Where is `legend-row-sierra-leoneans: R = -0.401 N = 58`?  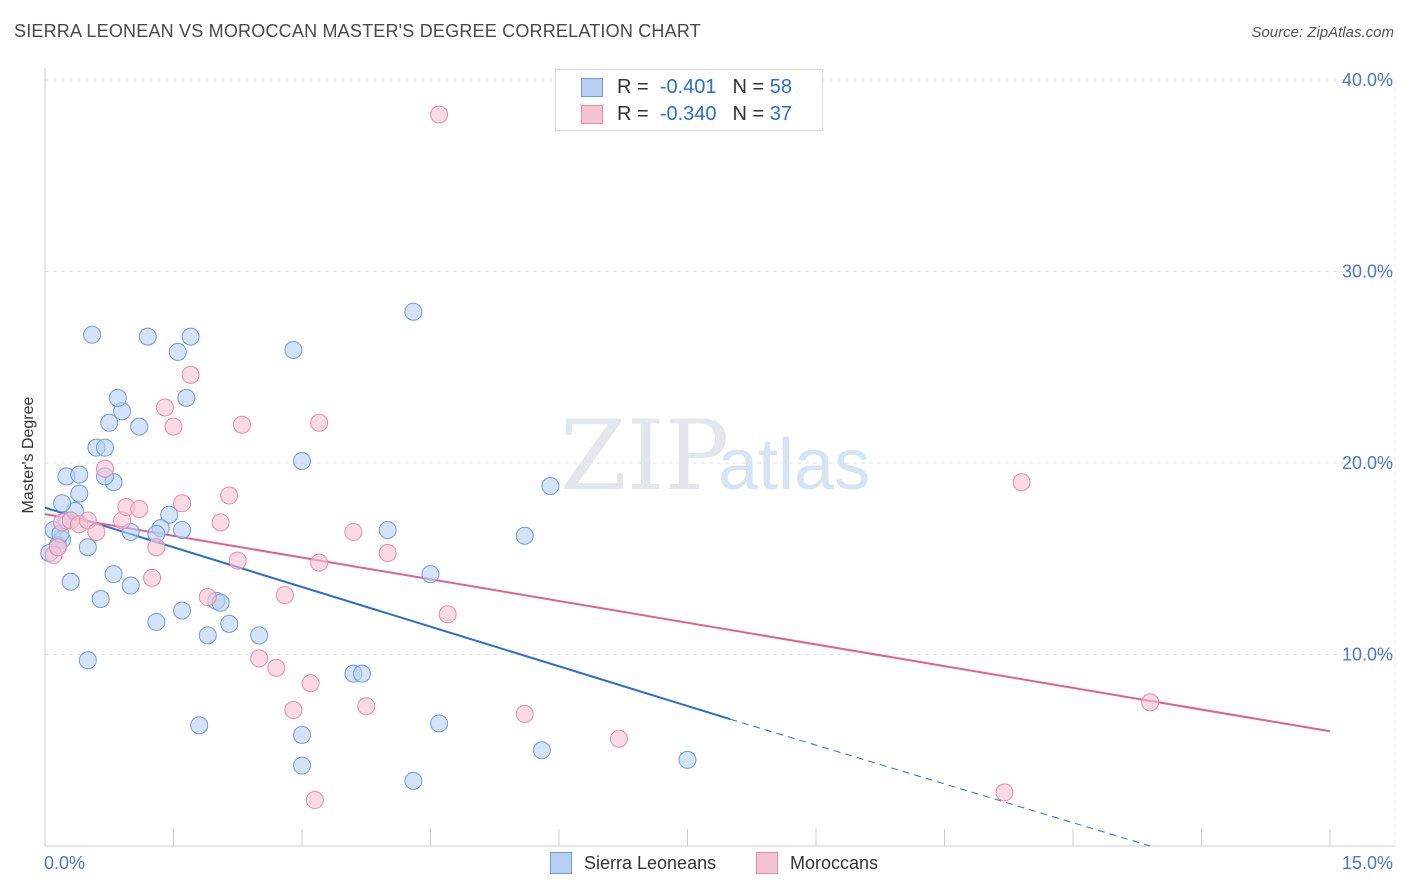
legend-row-sierra-leoneans: R = -0.401 N = 58 is located at coordinates (686, 87).